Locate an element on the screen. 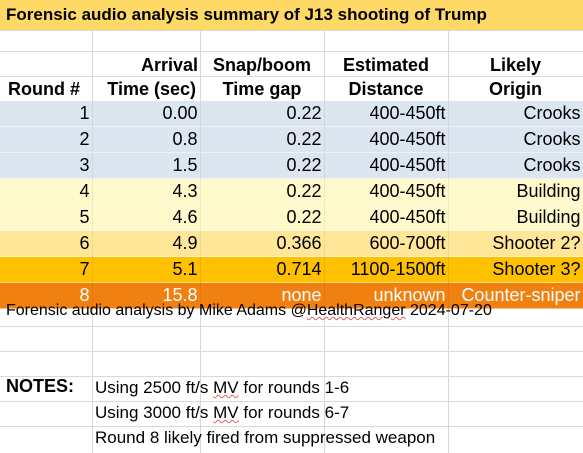  credit-handle: HealthRanger is located at coordinates (356, 310).